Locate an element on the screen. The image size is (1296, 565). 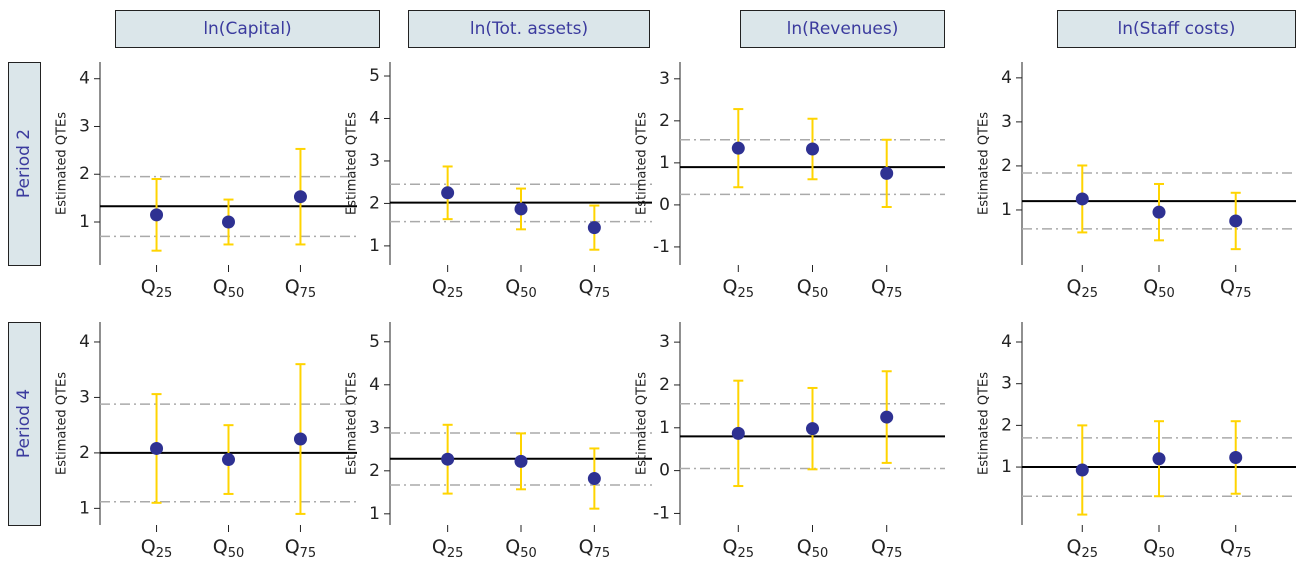
y-tick-label: 5 is located at coordinates (374, 342).